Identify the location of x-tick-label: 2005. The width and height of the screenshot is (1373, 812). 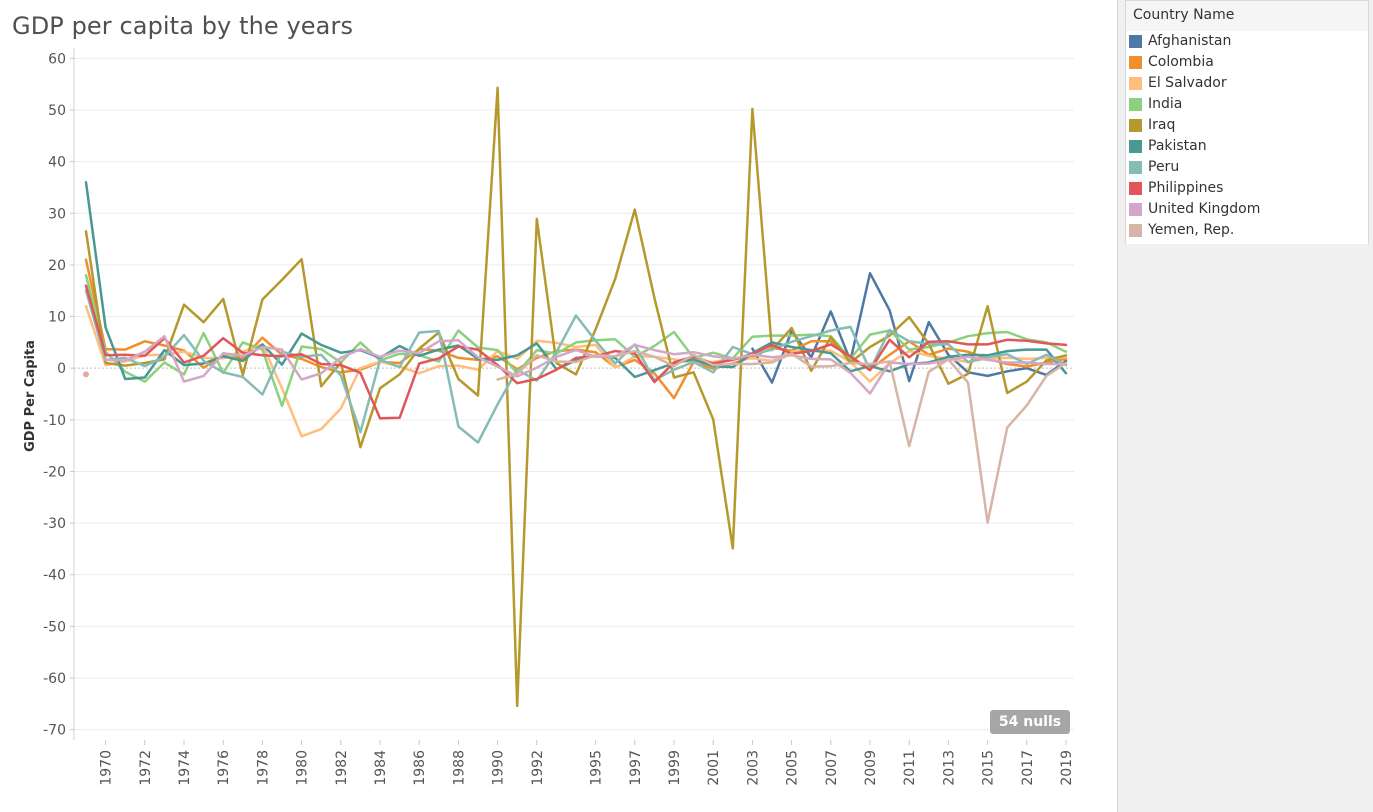
(793, 768).